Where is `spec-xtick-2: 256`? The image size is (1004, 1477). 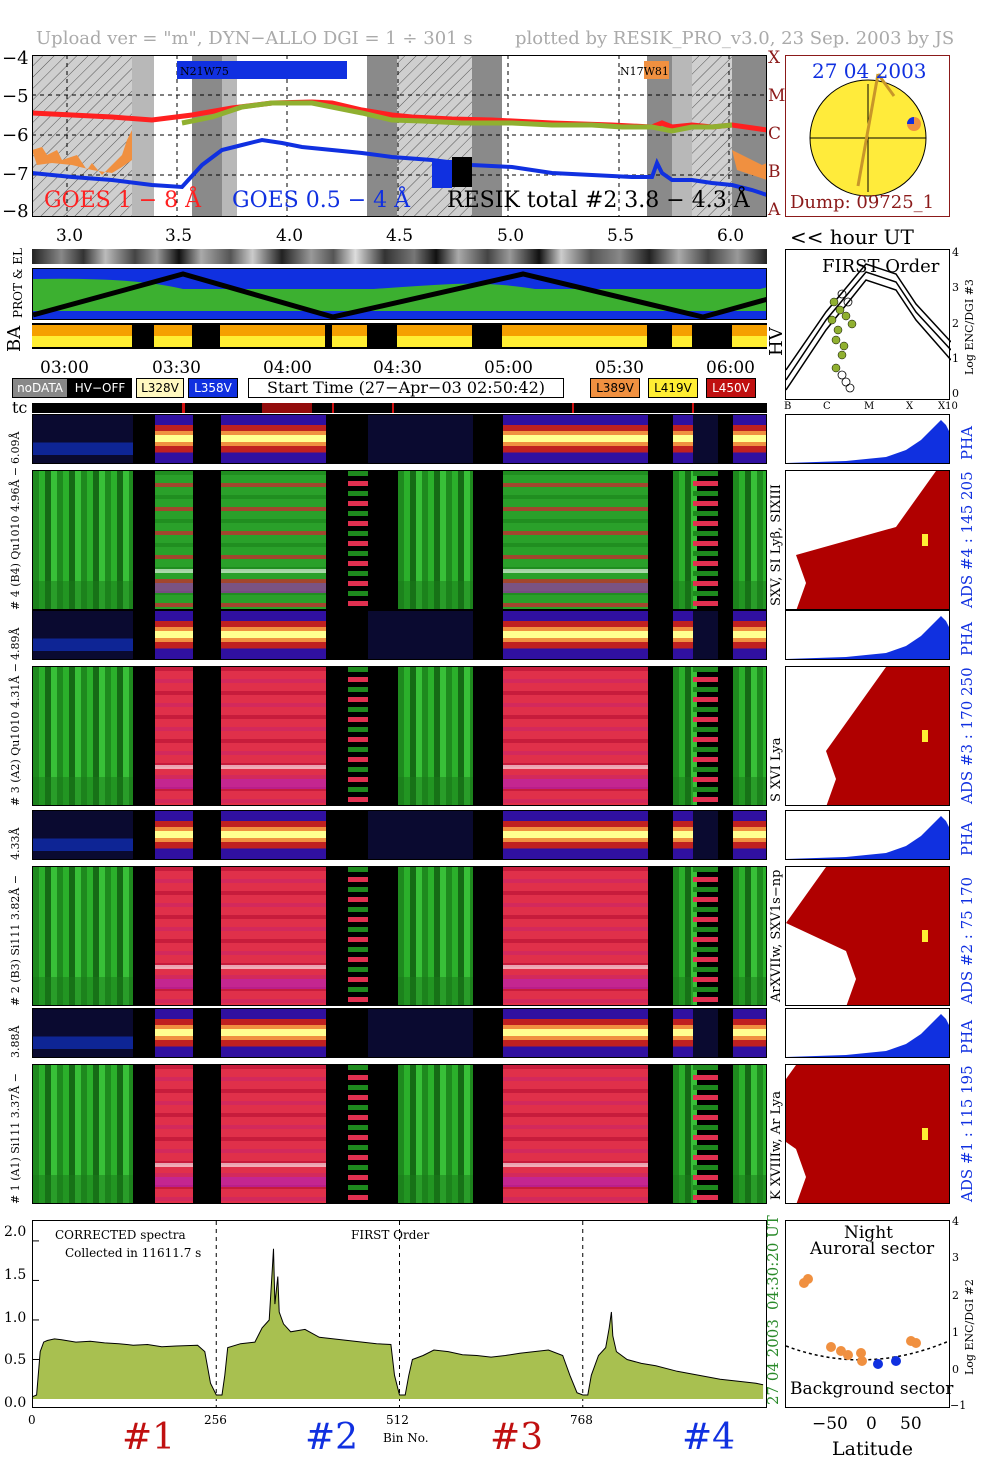
spec-xtick-2: 256 is located at coordinates (215, 1420).